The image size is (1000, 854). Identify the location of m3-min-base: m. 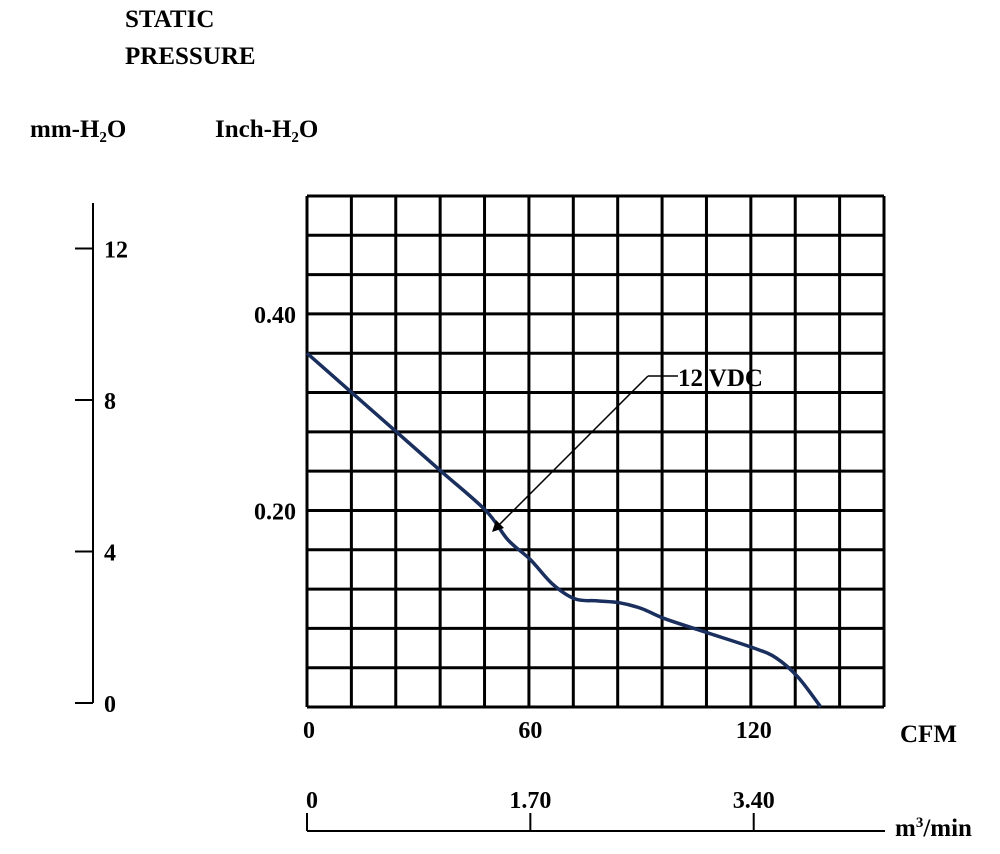
(905, 828).